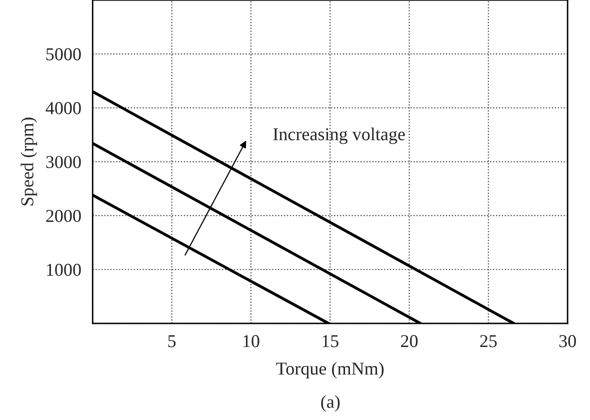 Image resolution: width=590 pixels, height=420 pixels. What do you see at coordinates (567, 341) in the screenshot?
I see `x-tick-label: 30` at bounding box center [567, 341].